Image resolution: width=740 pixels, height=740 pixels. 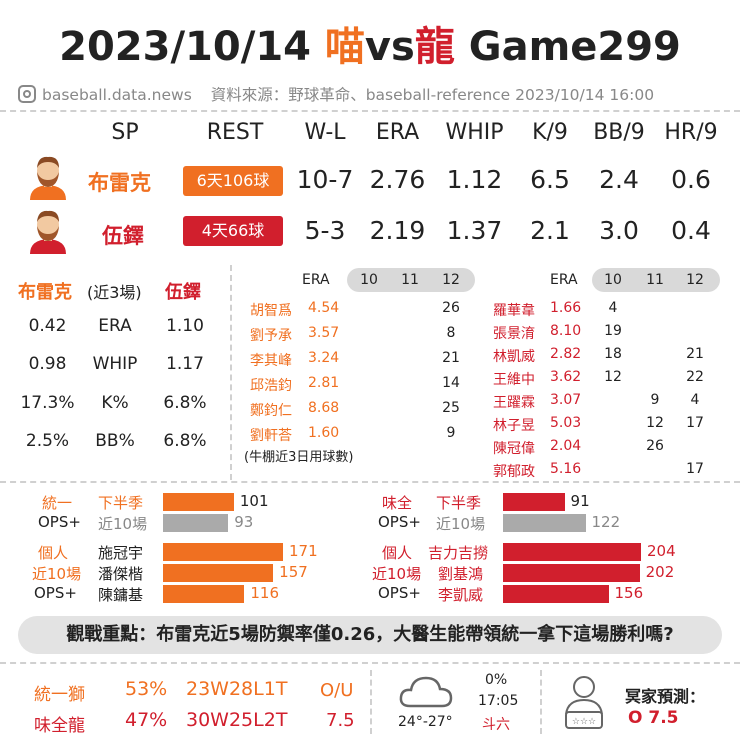 I want to click on game-time: 17:05, so click(x=498, y=701).